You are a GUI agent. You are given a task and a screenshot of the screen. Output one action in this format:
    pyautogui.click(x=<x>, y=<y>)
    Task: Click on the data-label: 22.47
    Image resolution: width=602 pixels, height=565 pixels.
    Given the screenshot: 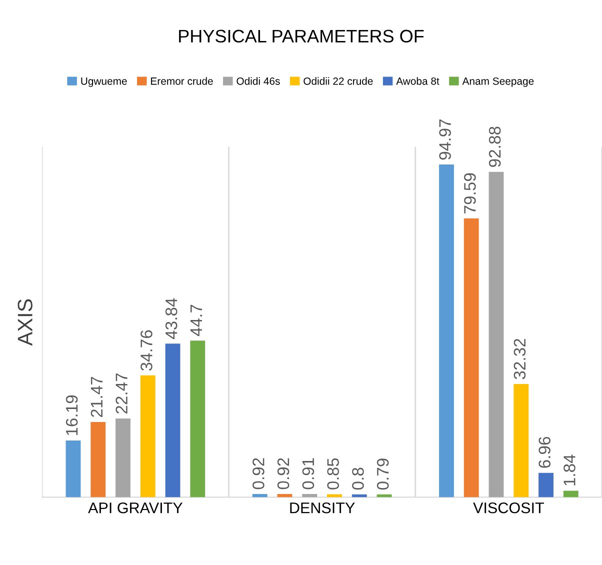 What is the action you would take?
    pyautogui.click(x=122, y=393)
    